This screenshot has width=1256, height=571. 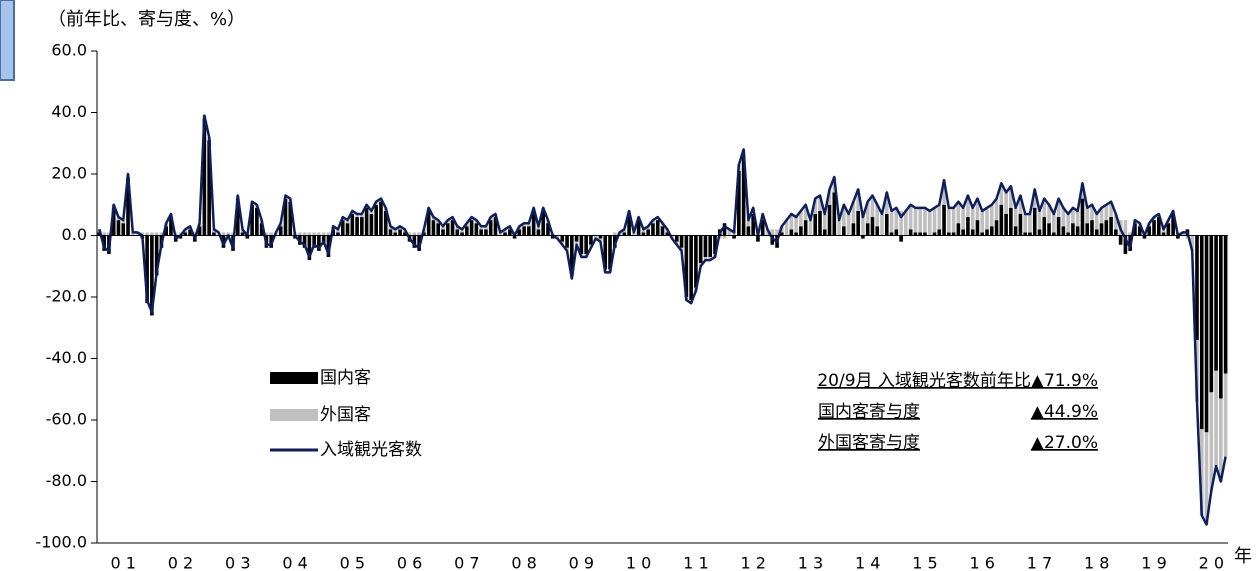 What do you see at coordinates (180, 562) in the screenshot?
I see `x-tick-label: 0 2` at bounding box center [180, 562].